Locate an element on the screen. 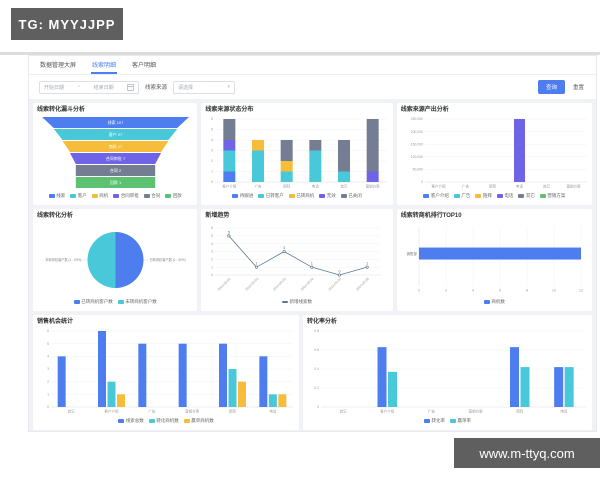 Image resolution: width=600 pixels, height=480 pixels. legend-item: 合同审批 is located at coordinates (126, 196).